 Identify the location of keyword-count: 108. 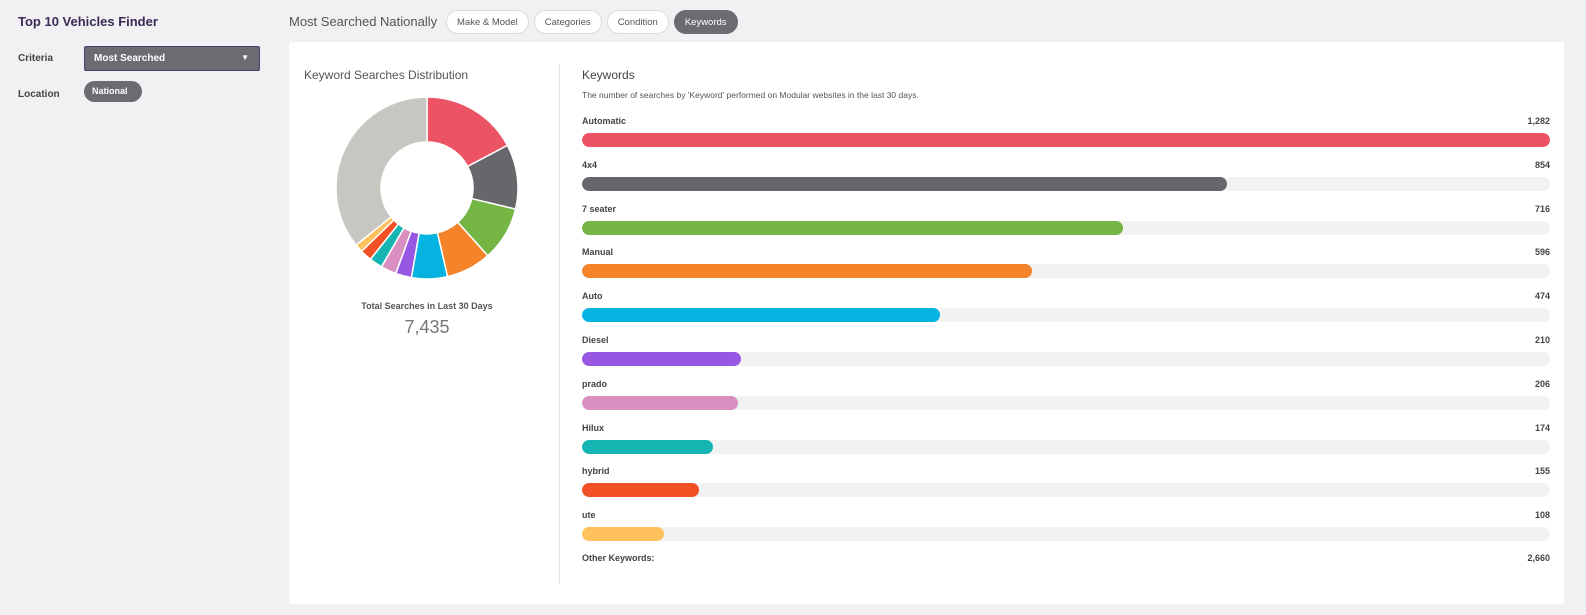
(1542, 515).